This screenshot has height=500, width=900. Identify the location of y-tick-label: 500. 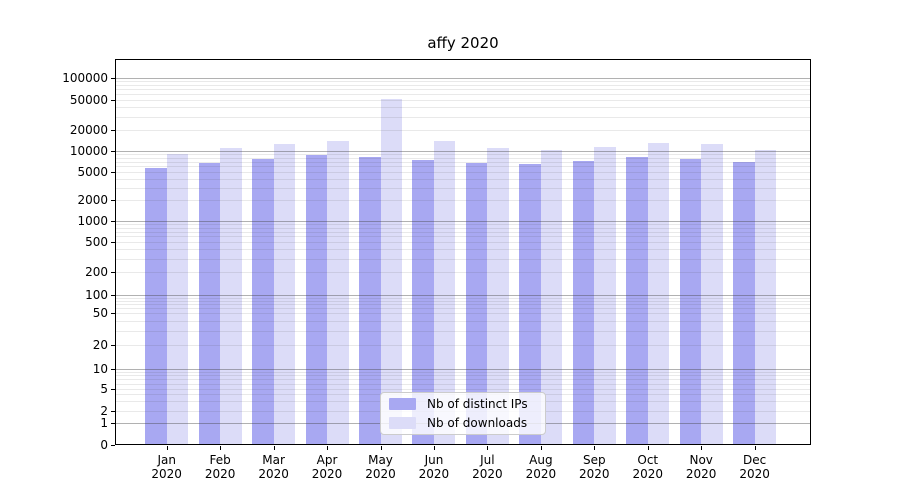
(96, 242).